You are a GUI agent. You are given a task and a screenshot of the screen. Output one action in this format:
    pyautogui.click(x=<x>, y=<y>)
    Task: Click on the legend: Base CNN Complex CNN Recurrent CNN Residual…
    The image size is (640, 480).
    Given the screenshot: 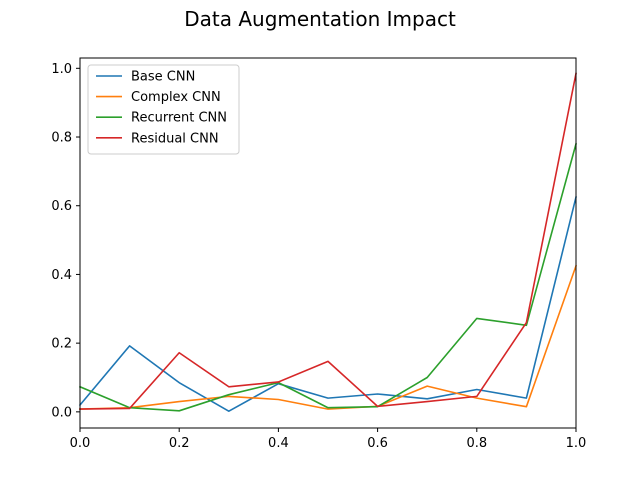 What is the action you would take?
    pyautogui.click(x=163, y=109)
    